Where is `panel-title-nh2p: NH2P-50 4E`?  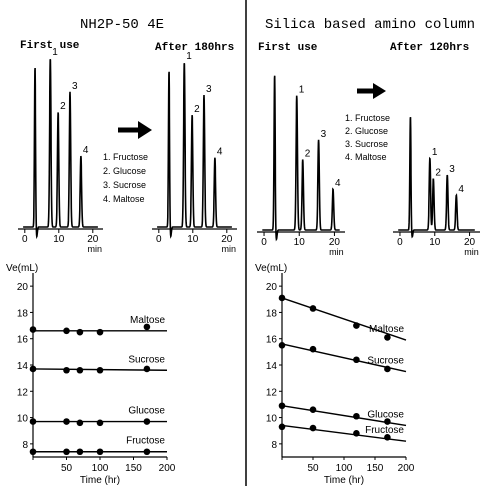
panel-title-nh2p: NH2P-50 4E is located at coordinates (122, 25).